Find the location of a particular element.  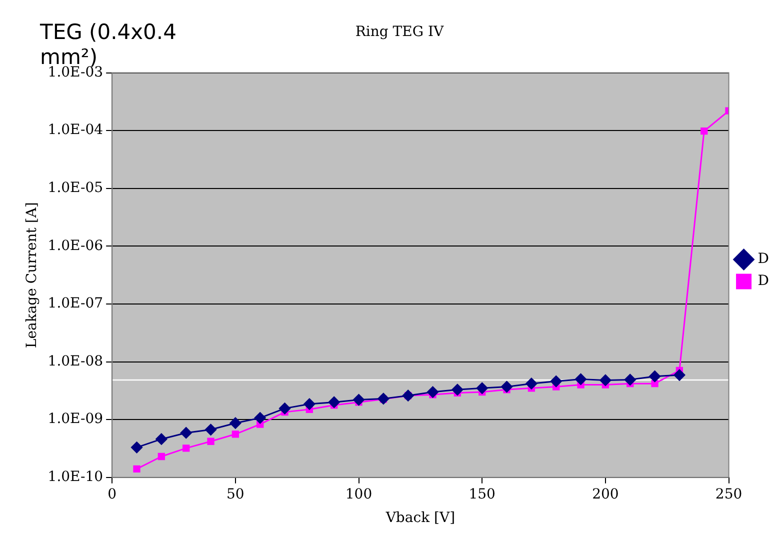

x-axis-title: Vback [V] is located at coordinates (420, 518).